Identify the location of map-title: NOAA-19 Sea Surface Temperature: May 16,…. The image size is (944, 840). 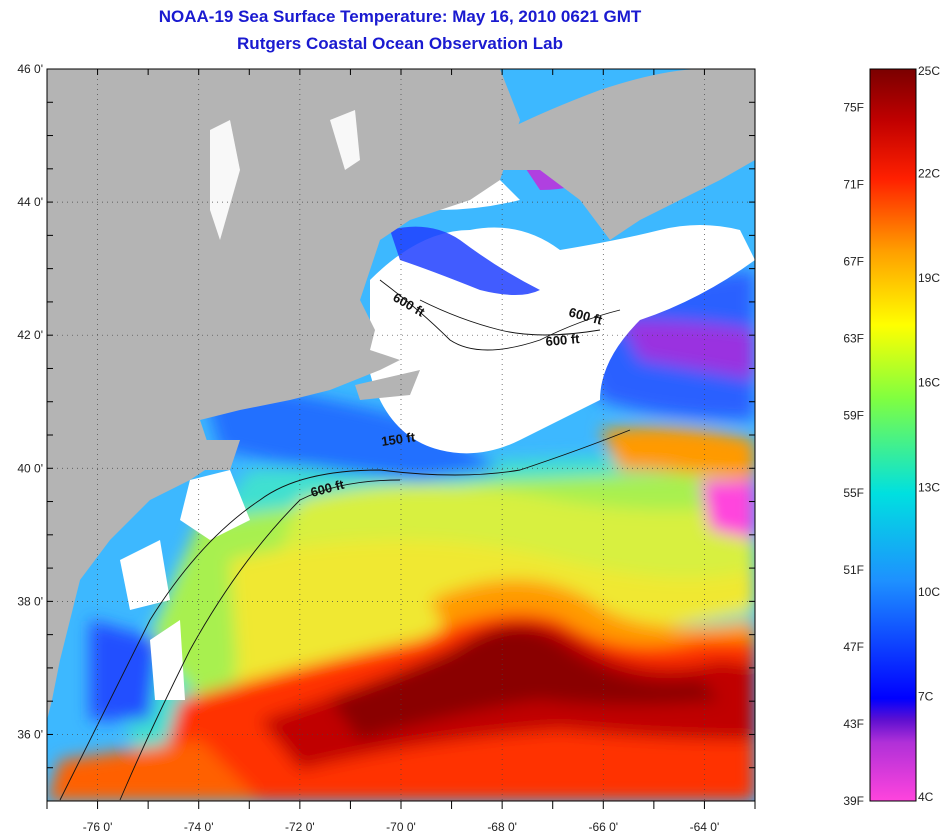
(400, 16).